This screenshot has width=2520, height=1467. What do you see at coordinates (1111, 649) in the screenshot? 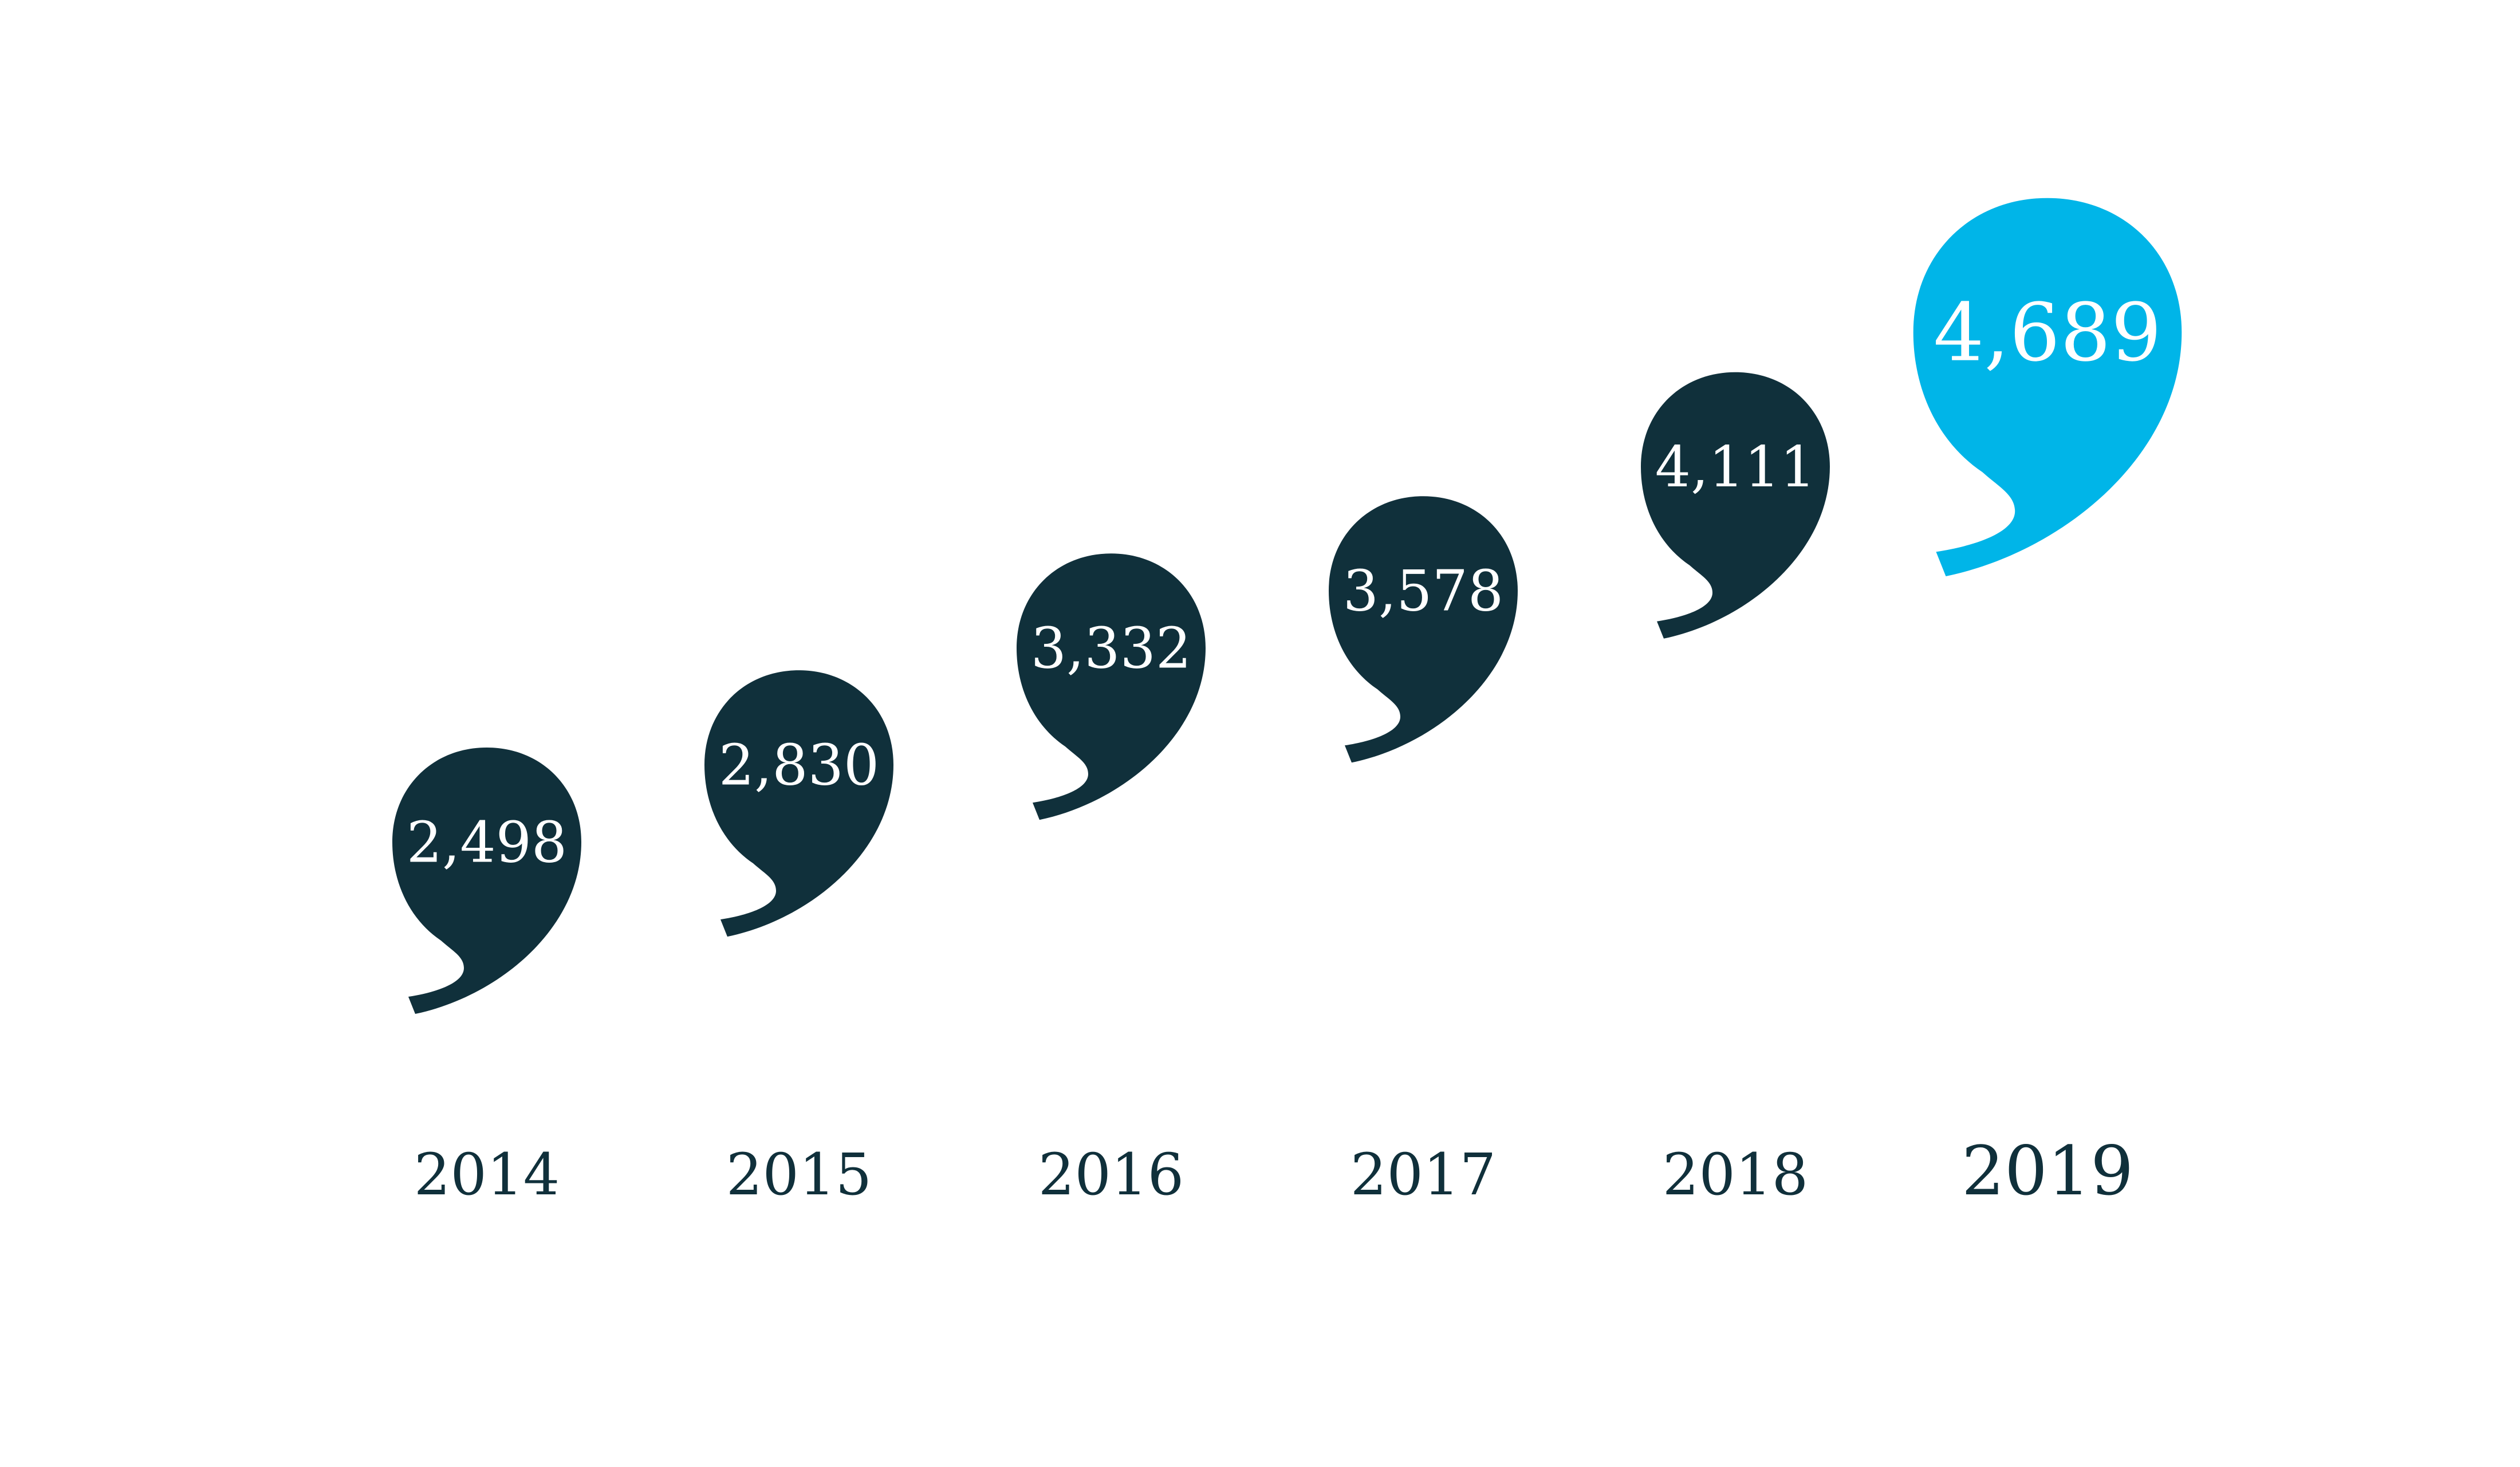
I see `value-label: 3,332` at bounding box center [1111, 649].